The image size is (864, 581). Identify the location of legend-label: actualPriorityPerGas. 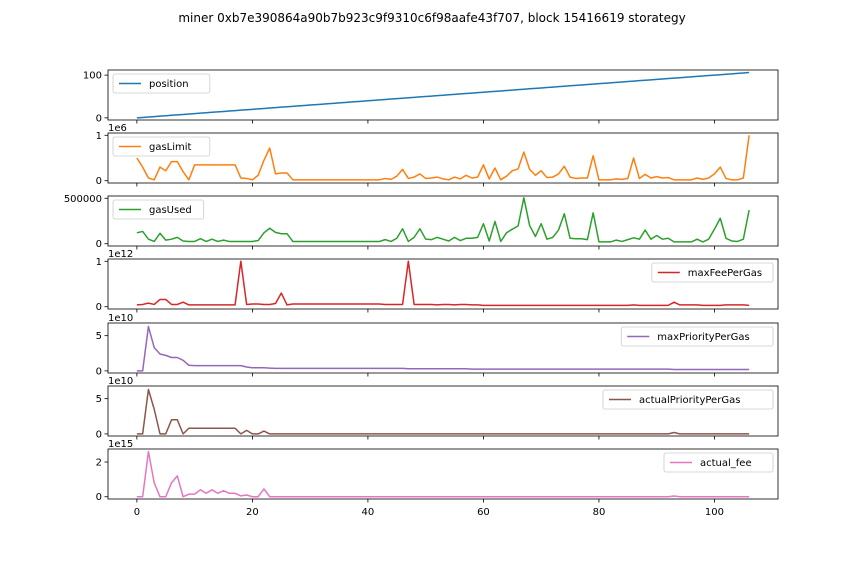
(689, 400).